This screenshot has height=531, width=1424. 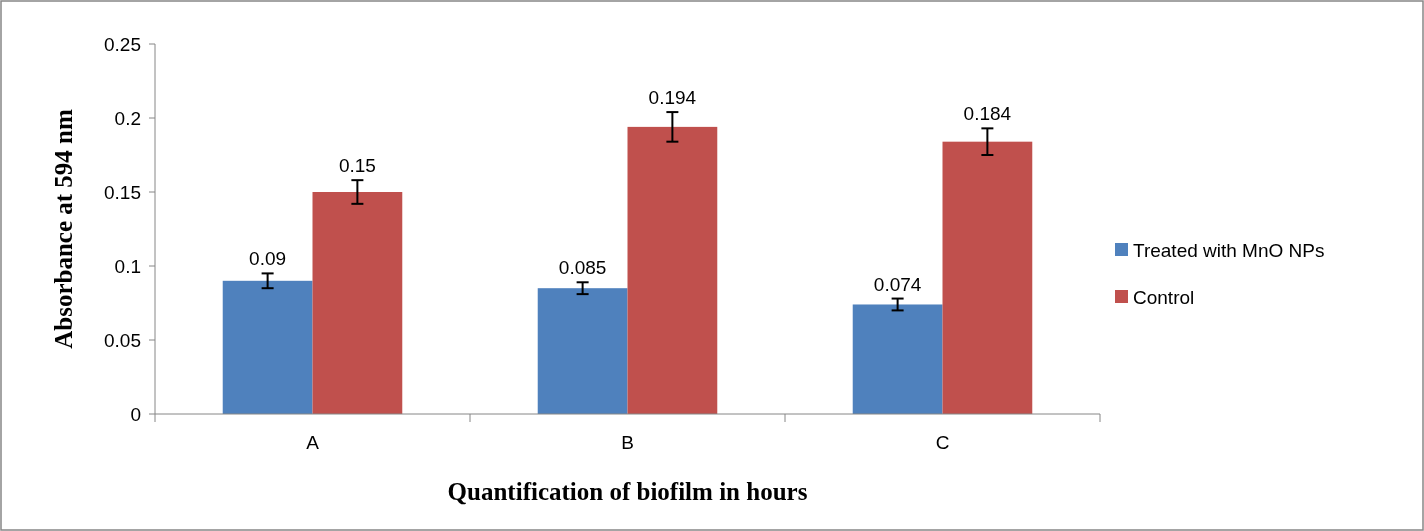 What do you see at coordinates (357, 166) in the screenshot?
I see `data-label: 0.15` at bounding box center [357, 166].